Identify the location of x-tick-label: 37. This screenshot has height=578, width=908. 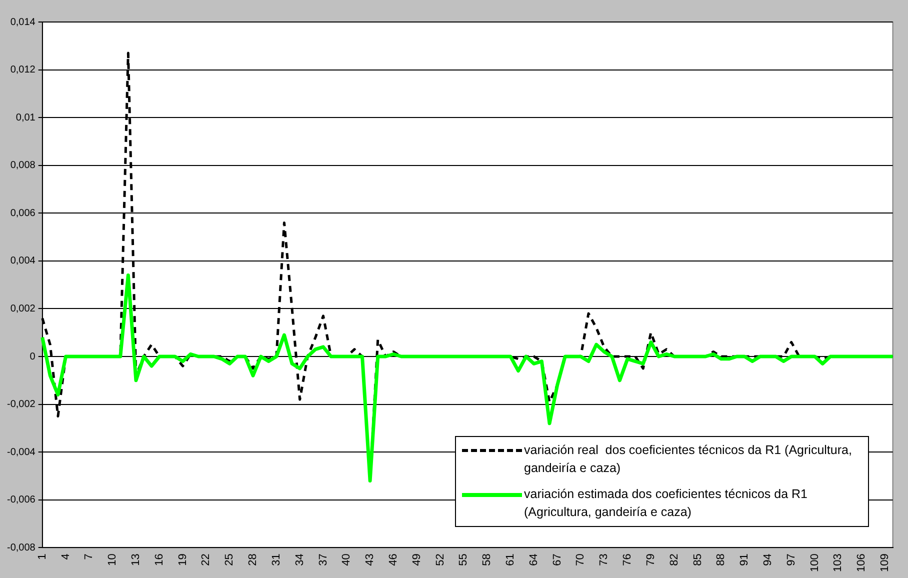
(323, 560).